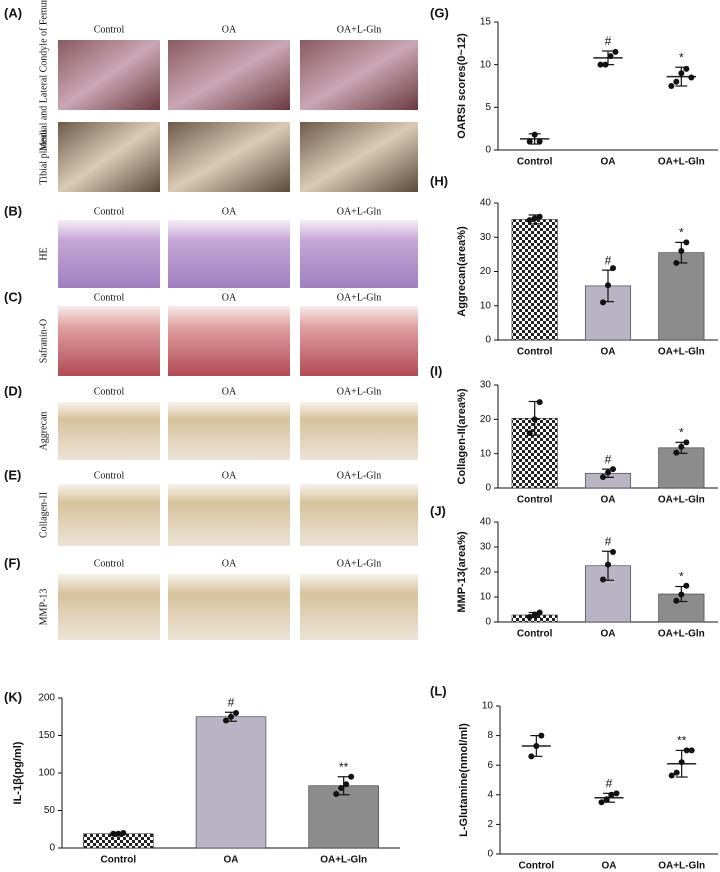  I want to click on panel-label: (B), so click(13, 210).